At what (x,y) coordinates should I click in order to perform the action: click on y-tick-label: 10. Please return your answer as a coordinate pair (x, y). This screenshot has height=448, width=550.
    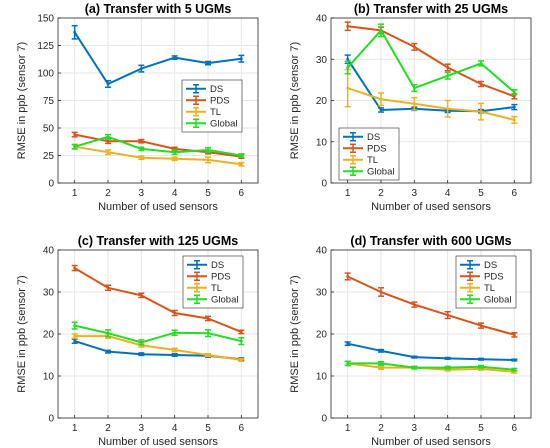
    Looking at the image, I should click on (322, 377).